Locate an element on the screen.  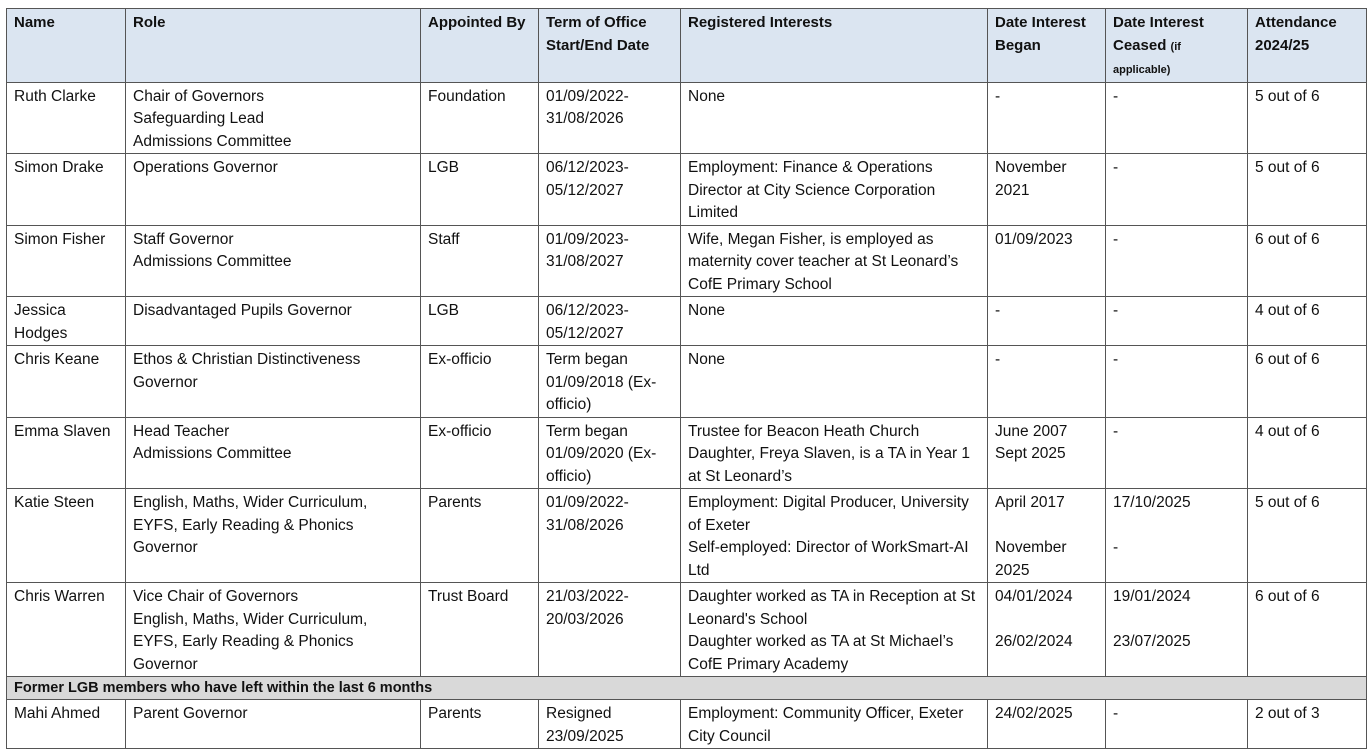
cell-text: Vice Chair of Governors is located at coordinates (216, 596).